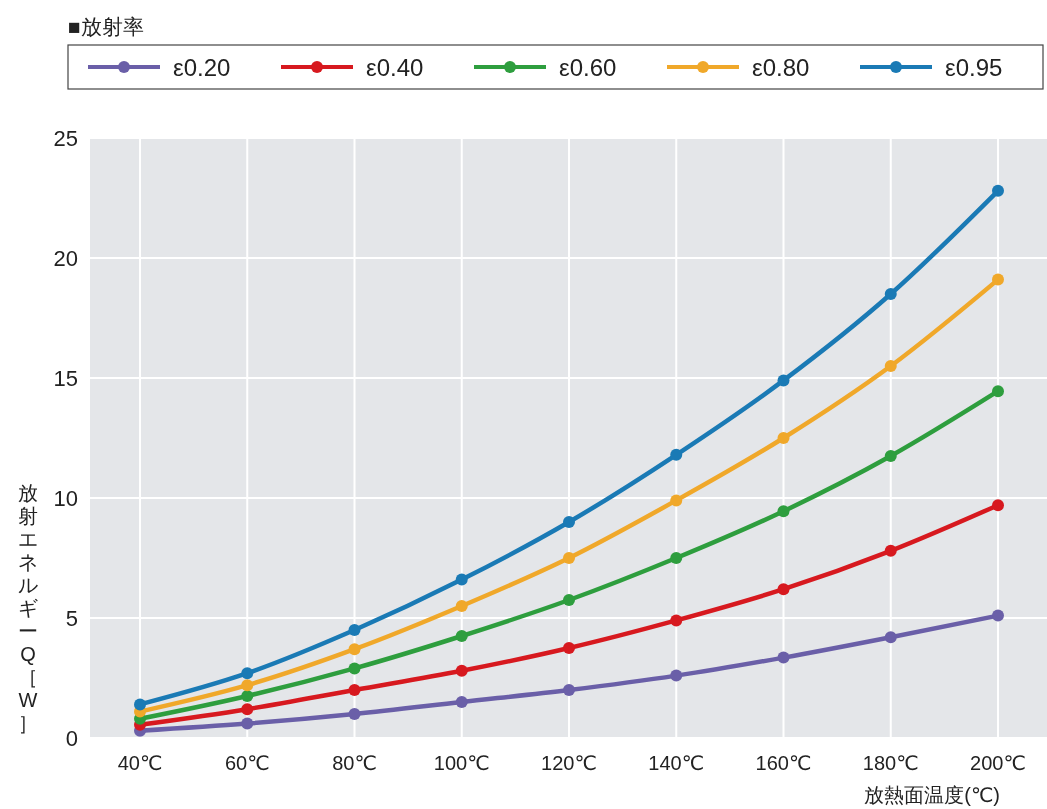  Describe the element at coordinates (676, 763) in the screenshot. I see `x-tick-label: 140℃` at that location.